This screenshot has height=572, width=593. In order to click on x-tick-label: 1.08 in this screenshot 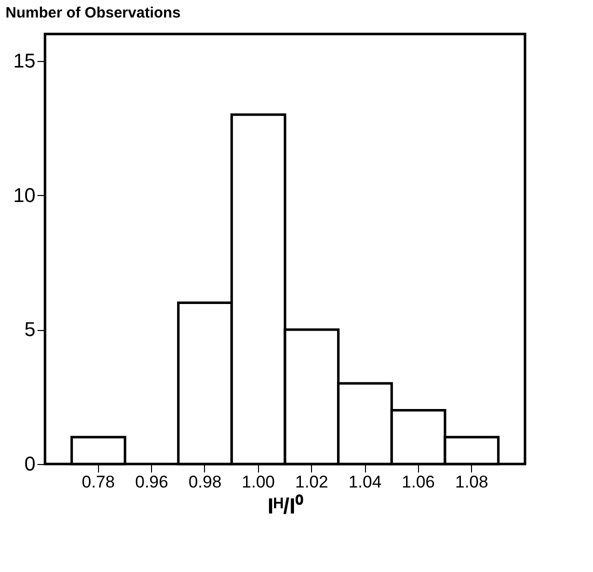, I will do `click(471, 482)`.